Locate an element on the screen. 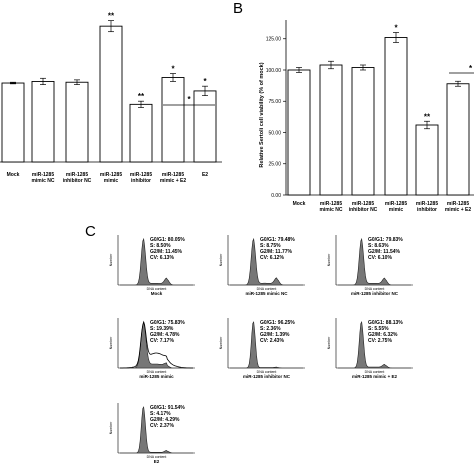 This screenshot has width=474, height=474. histogram-sample-name: E2 is located at coordinates (157, 461).